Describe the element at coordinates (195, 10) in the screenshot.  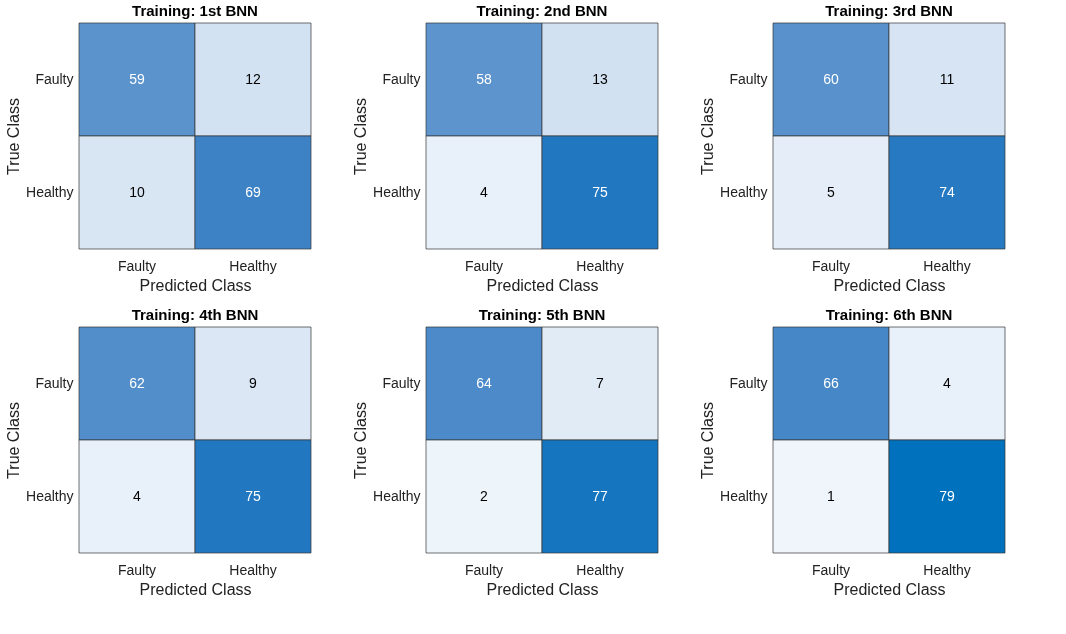
I see `chart-title: Training: 1st BNN` at that location.